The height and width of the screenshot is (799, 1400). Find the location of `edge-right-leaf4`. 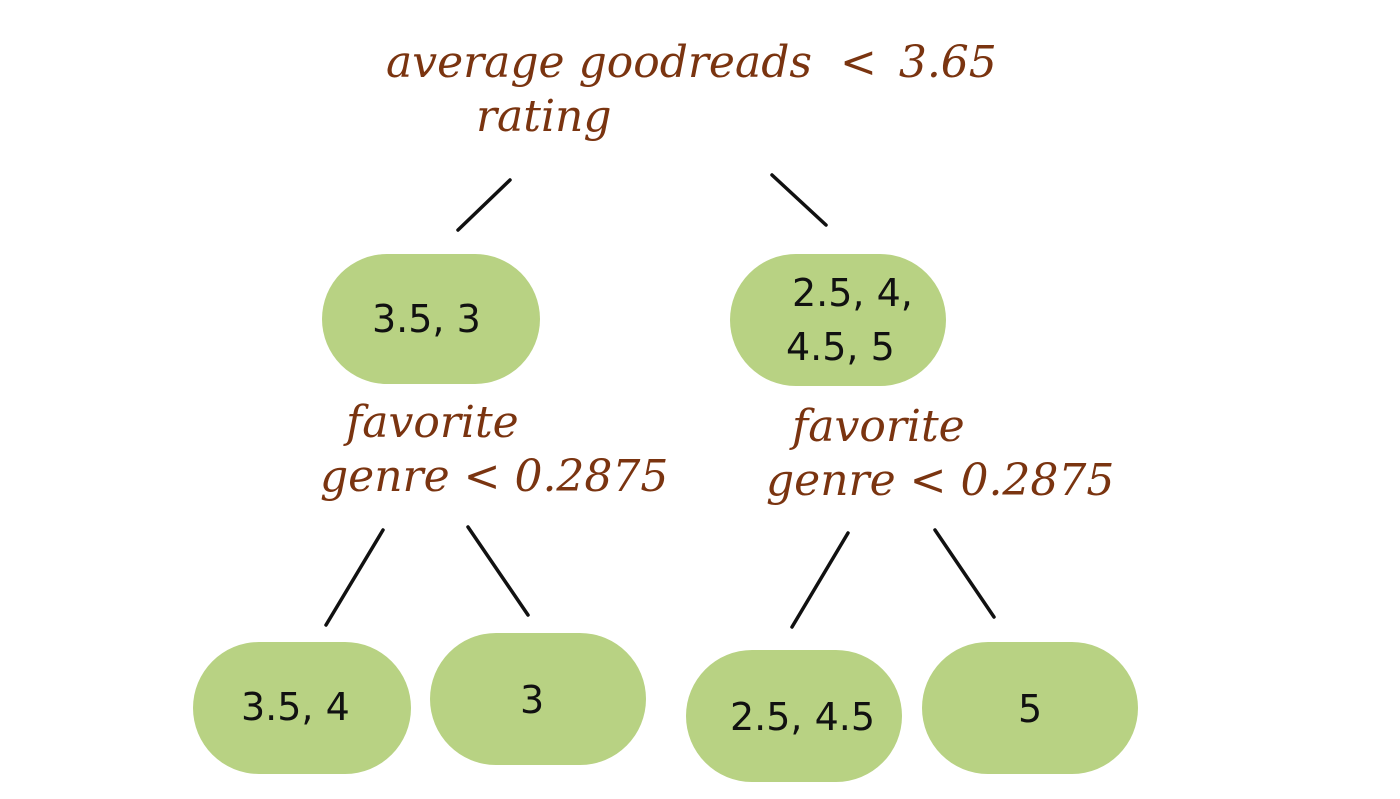

edge-right-leaf4 is located at coordinates (964, 573).